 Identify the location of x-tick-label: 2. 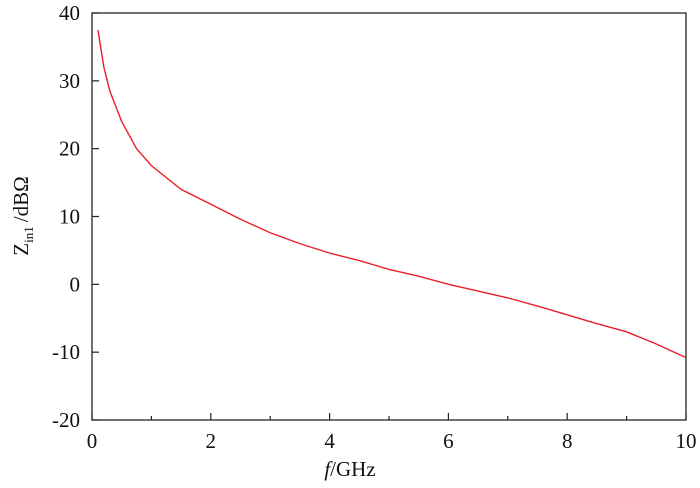
(211, 441).